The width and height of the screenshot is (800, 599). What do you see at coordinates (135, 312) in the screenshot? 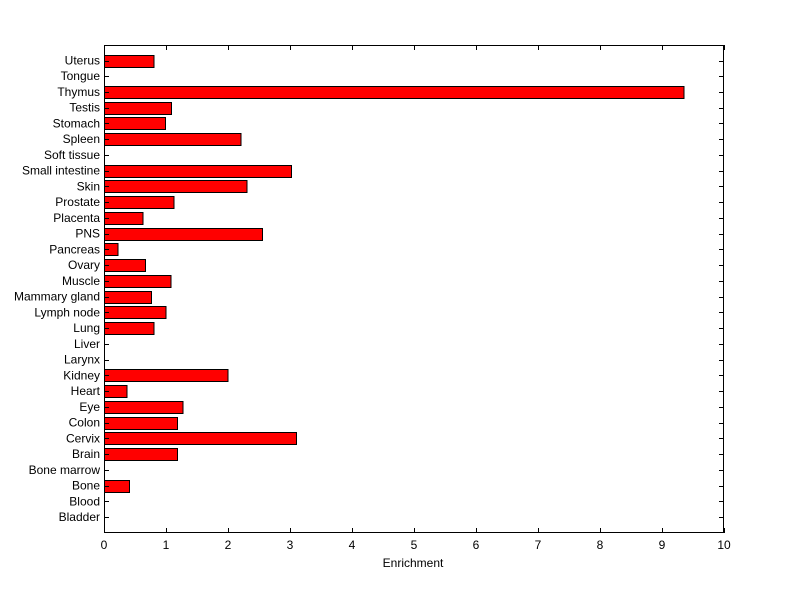
I see `bar-lymph-node` at bounding box center [135, 312].